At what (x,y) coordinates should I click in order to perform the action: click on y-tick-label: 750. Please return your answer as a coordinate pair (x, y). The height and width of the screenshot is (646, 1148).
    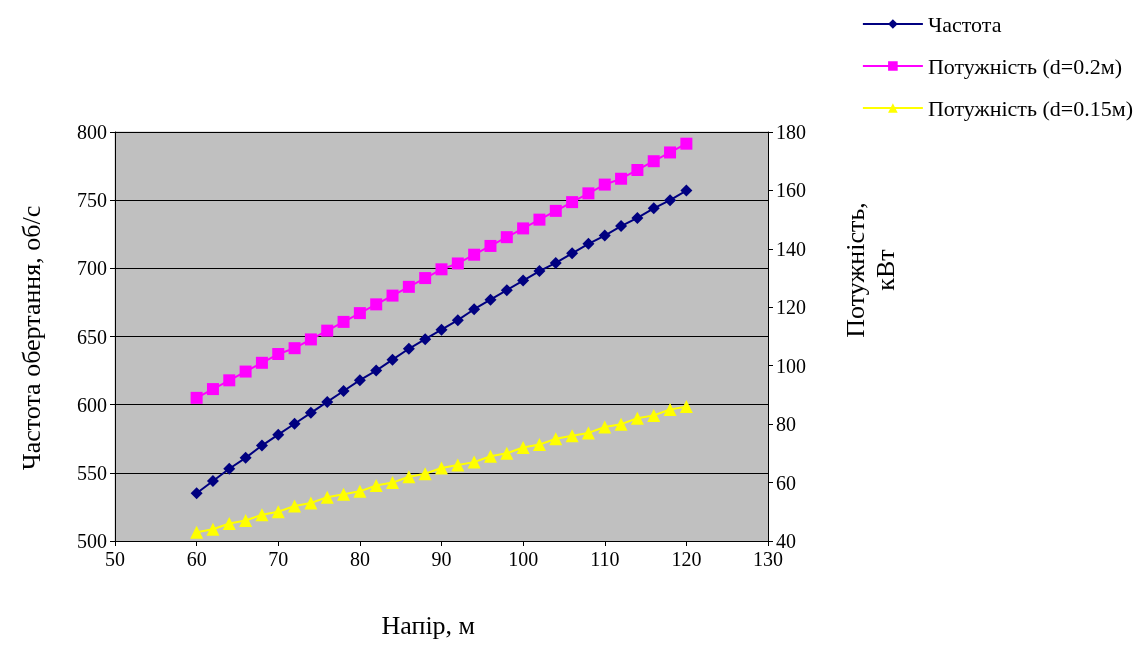
    Looking at the image, I should click on (92, 200).